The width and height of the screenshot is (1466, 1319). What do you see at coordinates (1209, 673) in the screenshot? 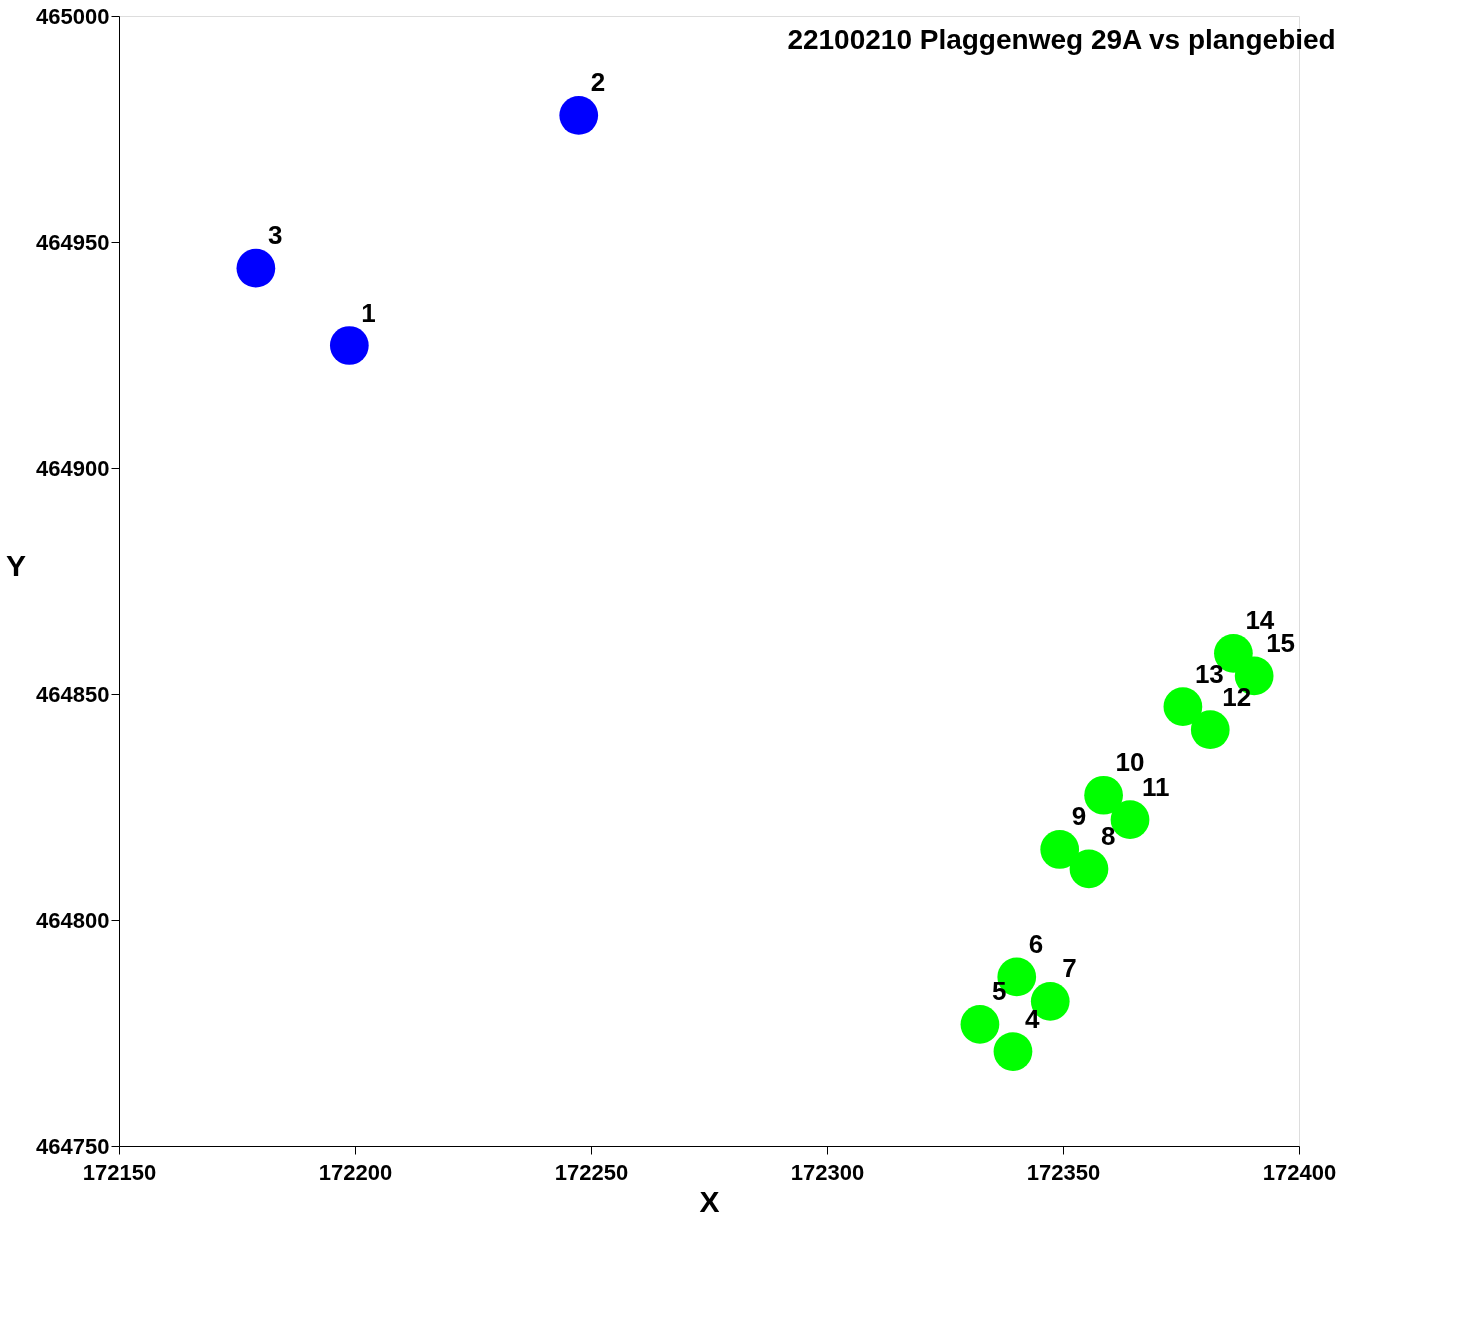
I see `annotation: 13` at bounding box center [1209, 673].